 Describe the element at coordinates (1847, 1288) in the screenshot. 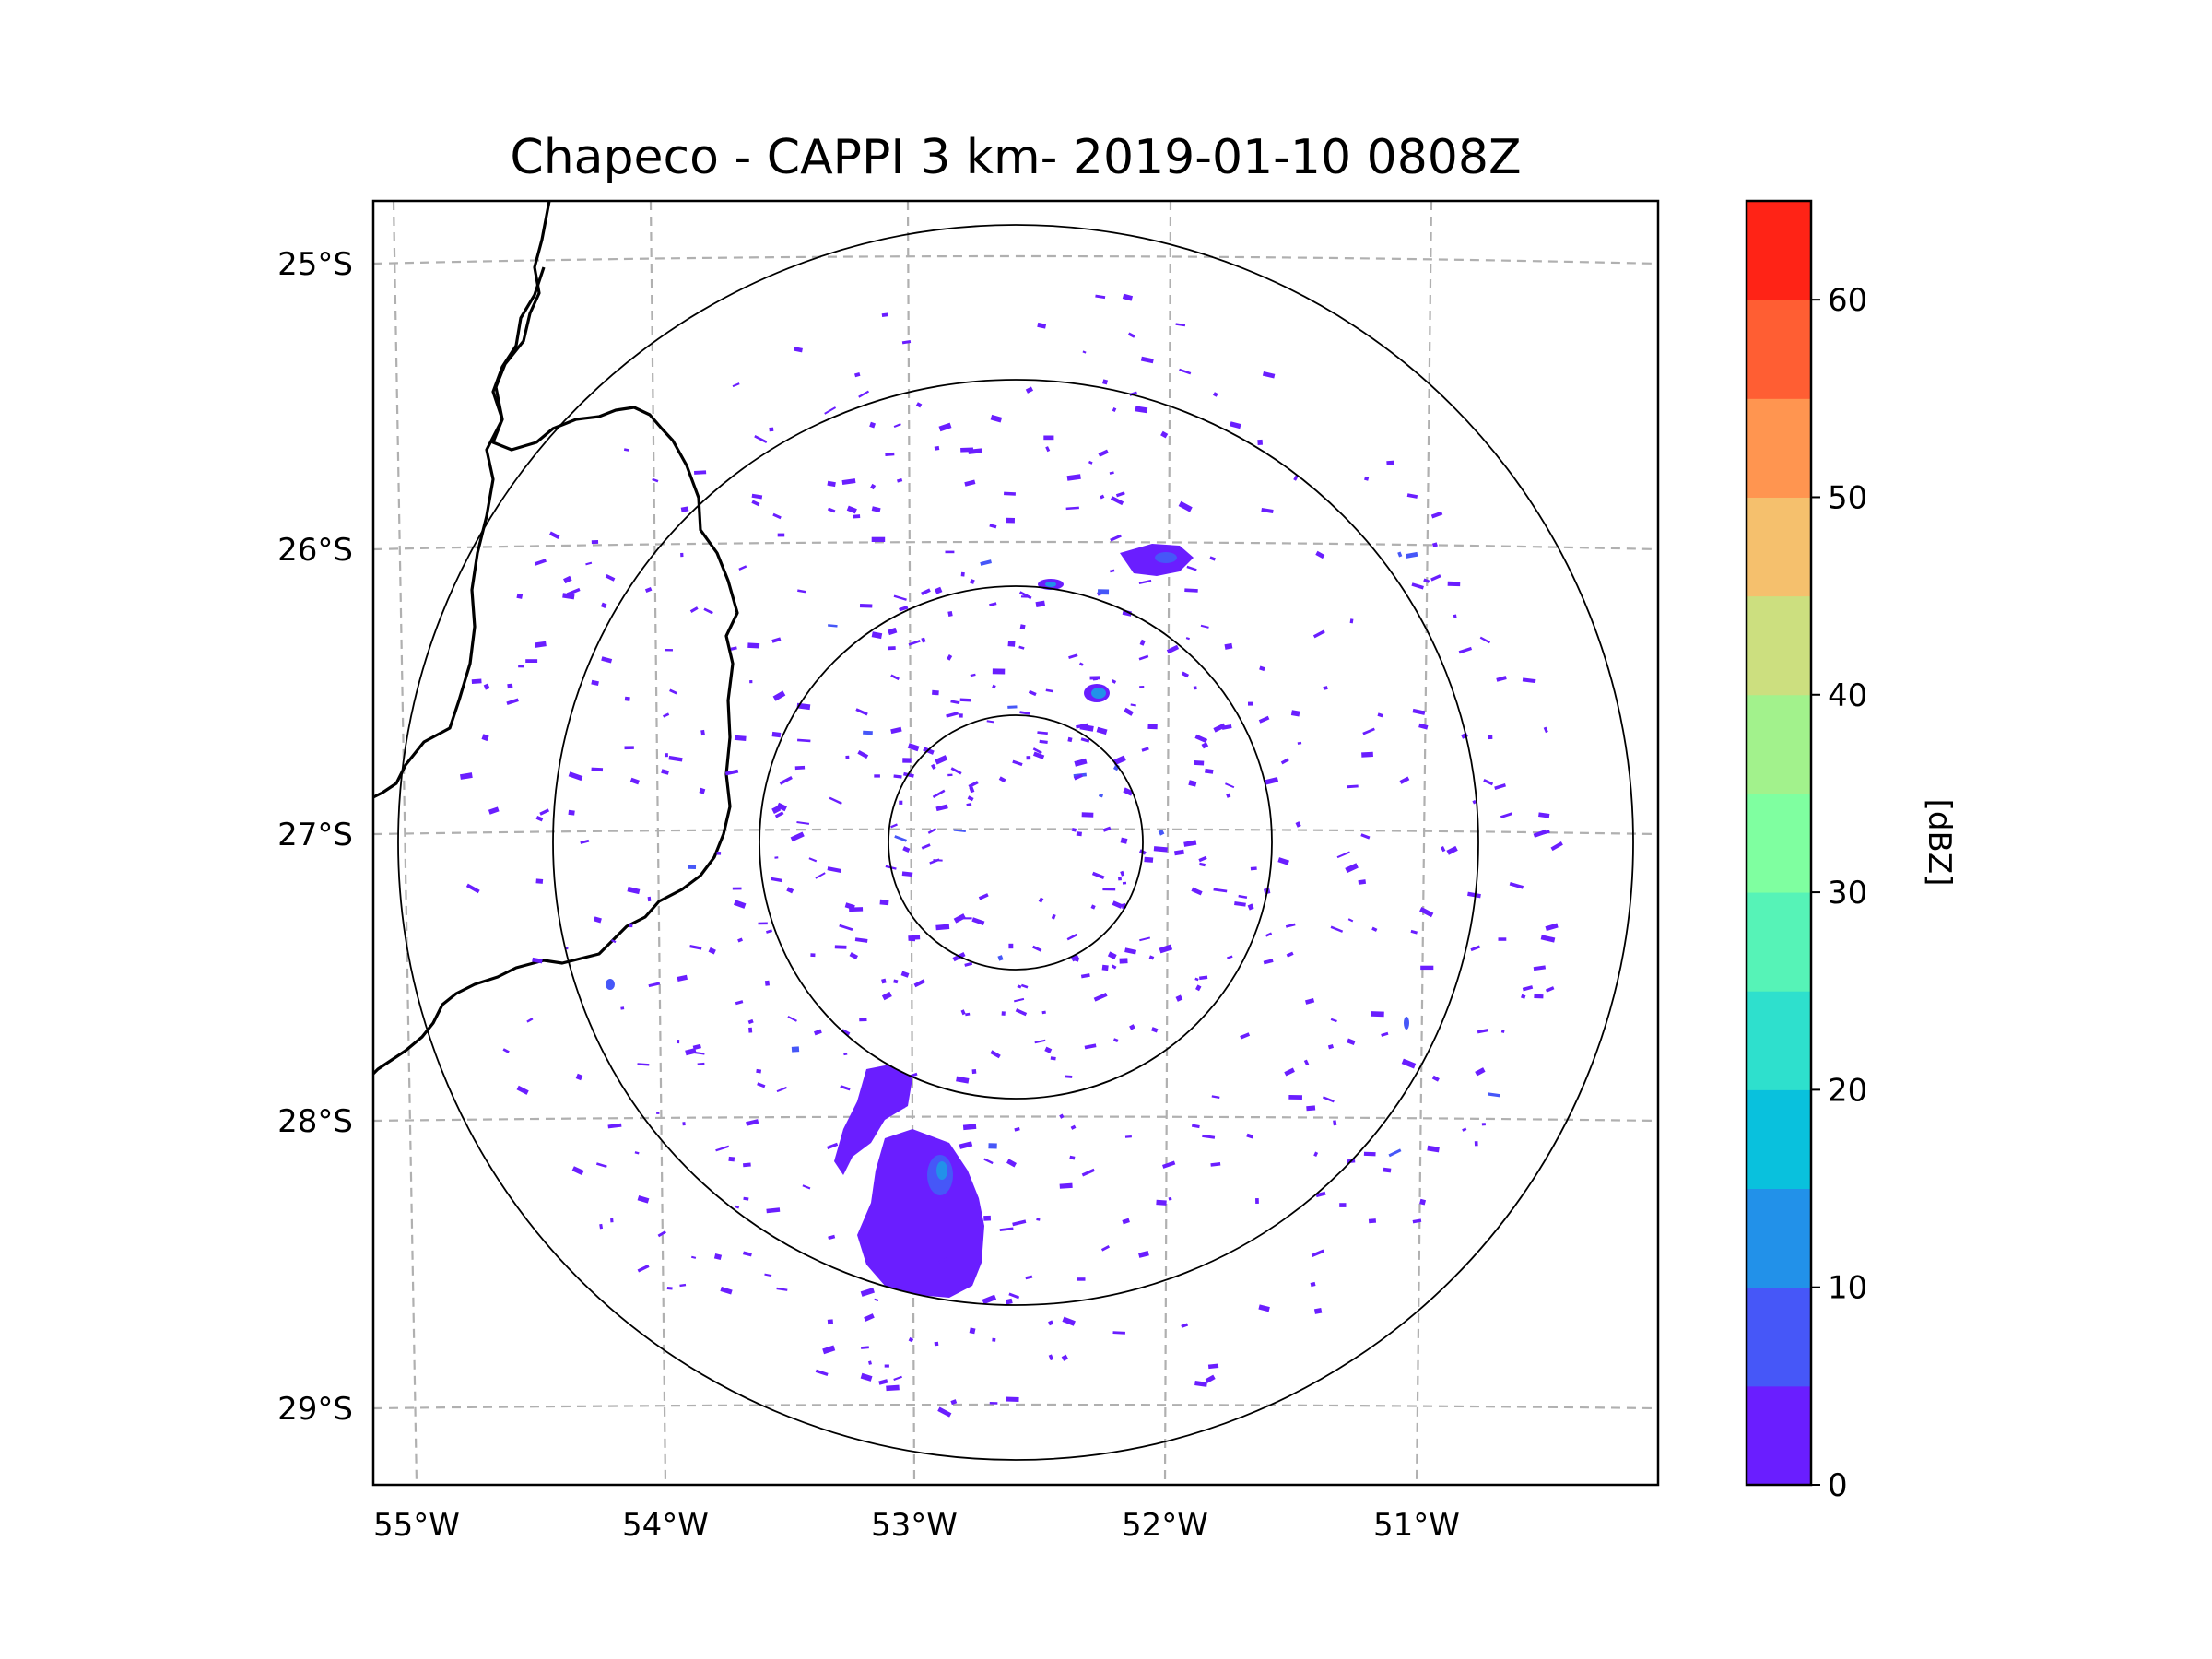

I see `colorbar-tick-label-10: 10` at that location.